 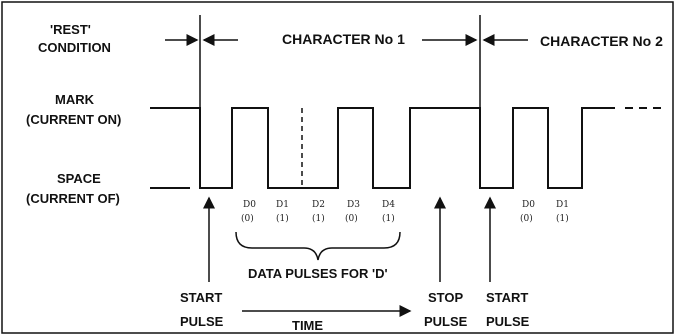 I want to click on space-label: SPACE, so click(x=79, y=178).